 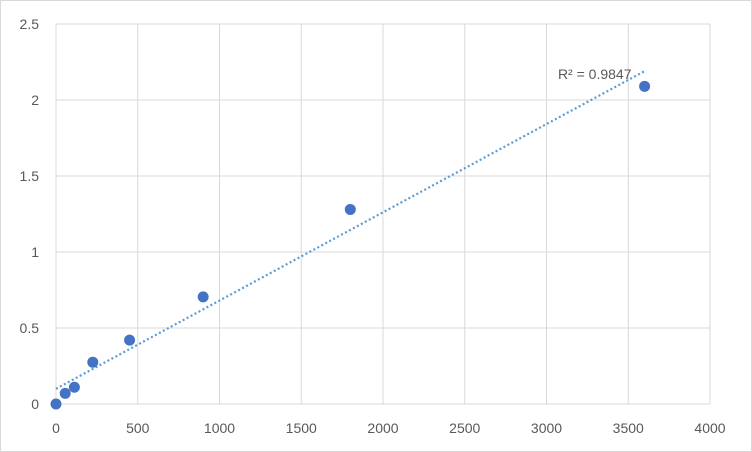 What do you see at coordinates (30, 24) in the screenshot?
I see `y-tick-label: 2.5` at bounding box center [30, 24].